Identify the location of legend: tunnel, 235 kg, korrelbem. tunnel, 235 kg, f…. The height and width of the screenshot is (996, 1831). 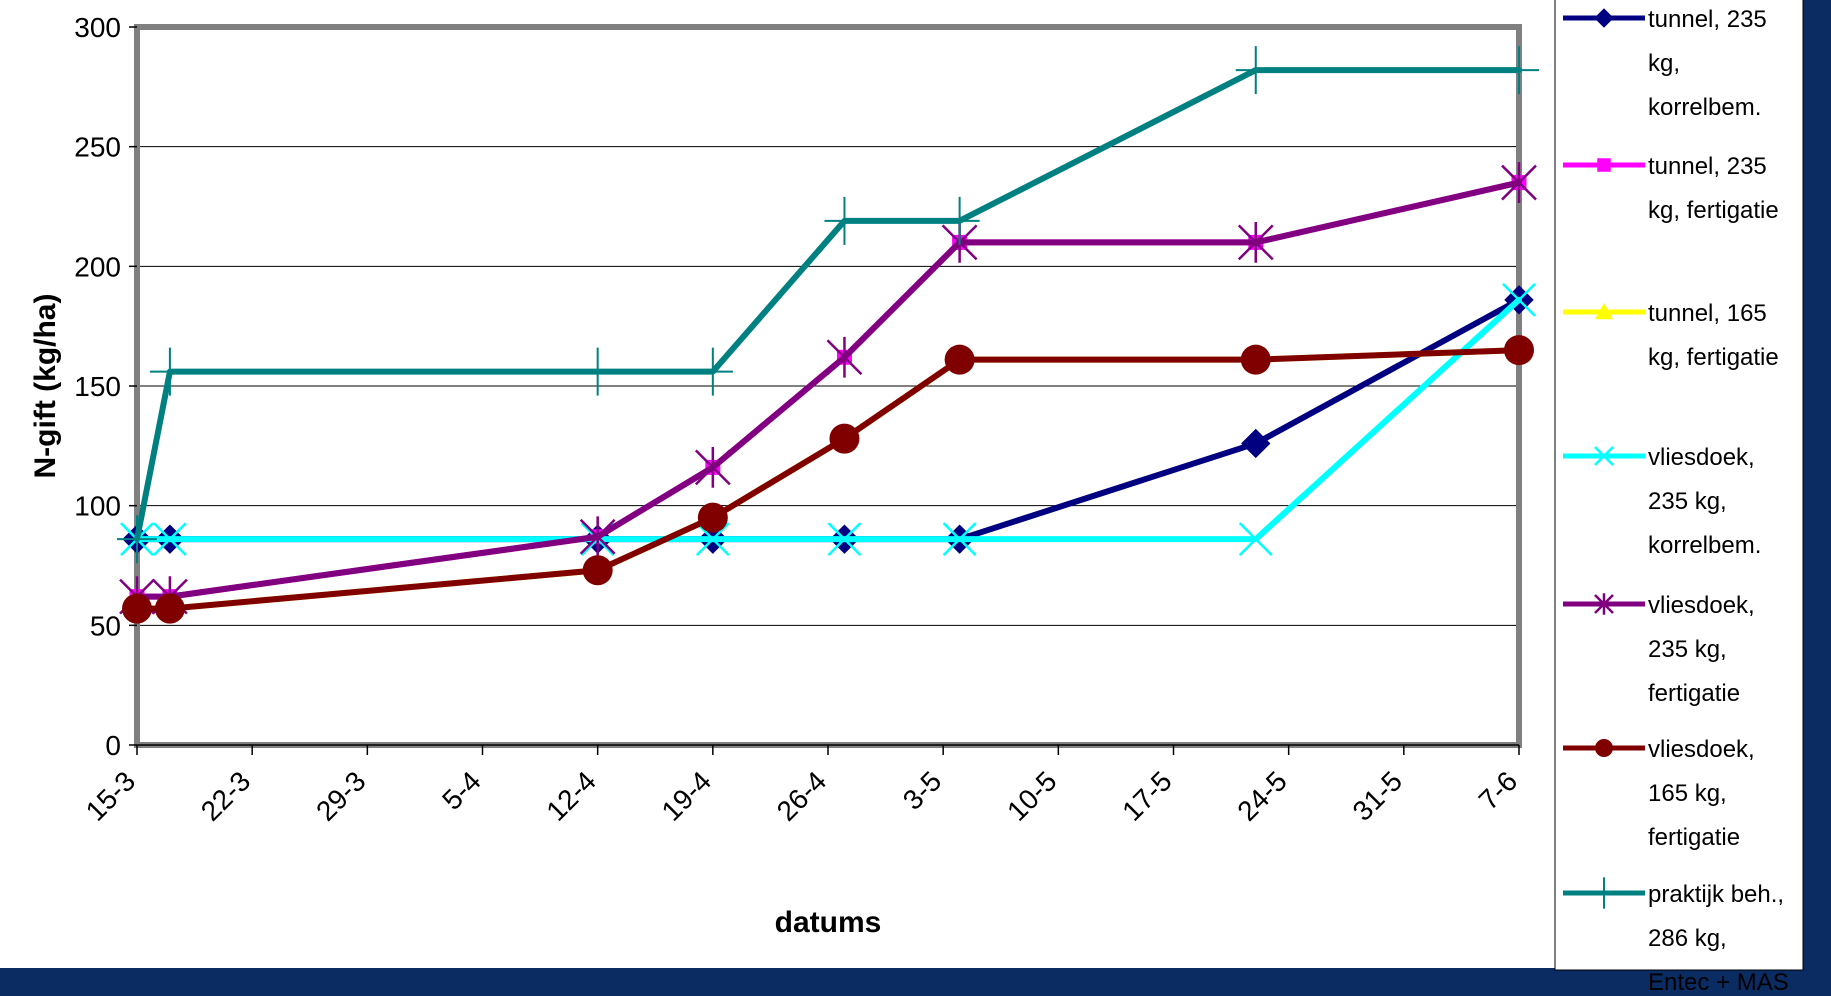
(1679, 498).